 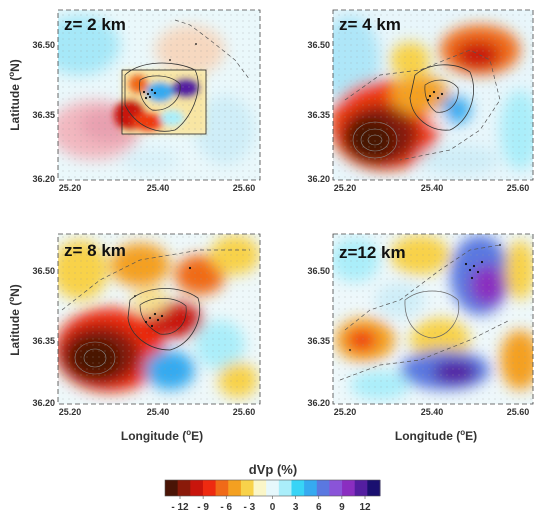 What do you see at coordinates (372, 252) in the screenshot?
I see `panel-label: z=12 km` at bounding box center [372, 252].